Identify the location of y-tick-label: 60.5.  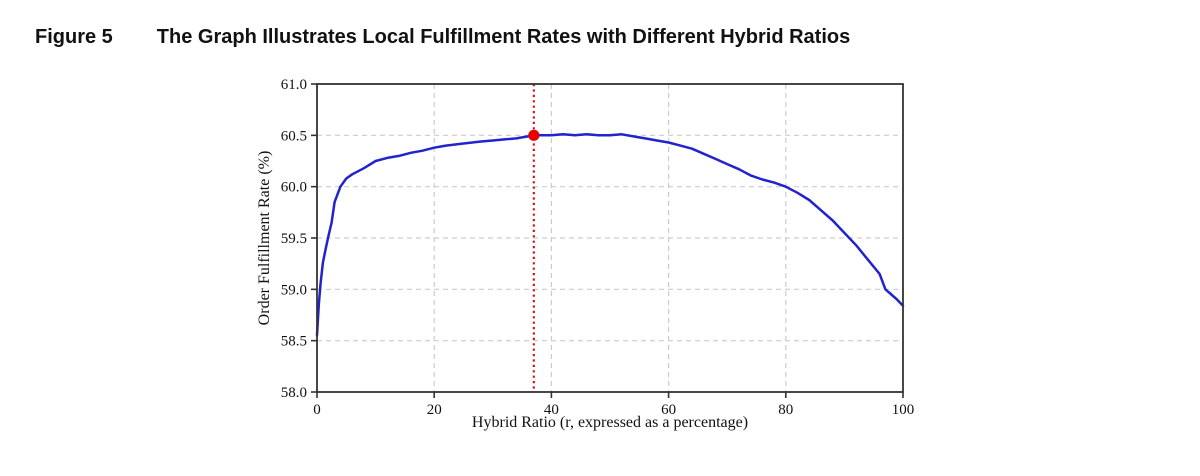
(294, 136).